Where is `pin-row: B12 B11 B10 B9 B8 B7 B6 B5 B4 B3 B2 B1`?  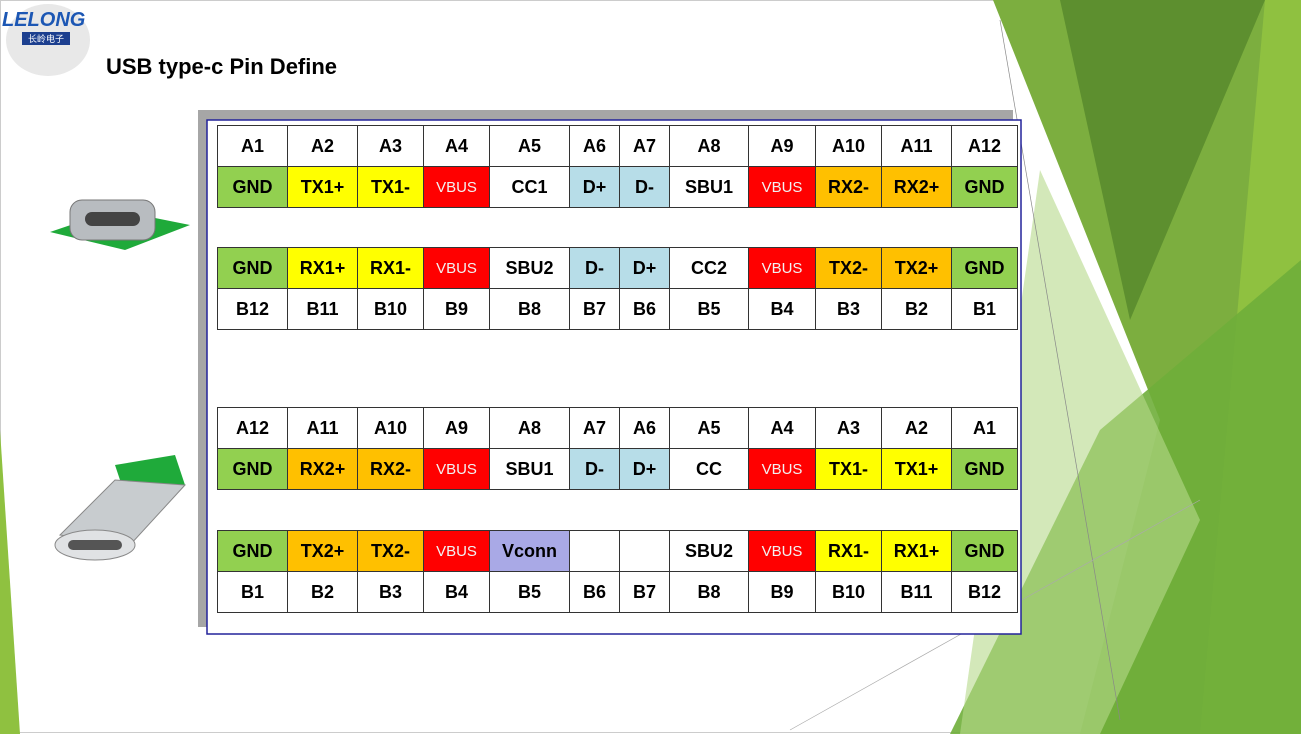 pin-row: B12 B11 B10 B9 B8 B7 B6 B5 B4 B3 B2 B1 is located at coordinates (617, 309).